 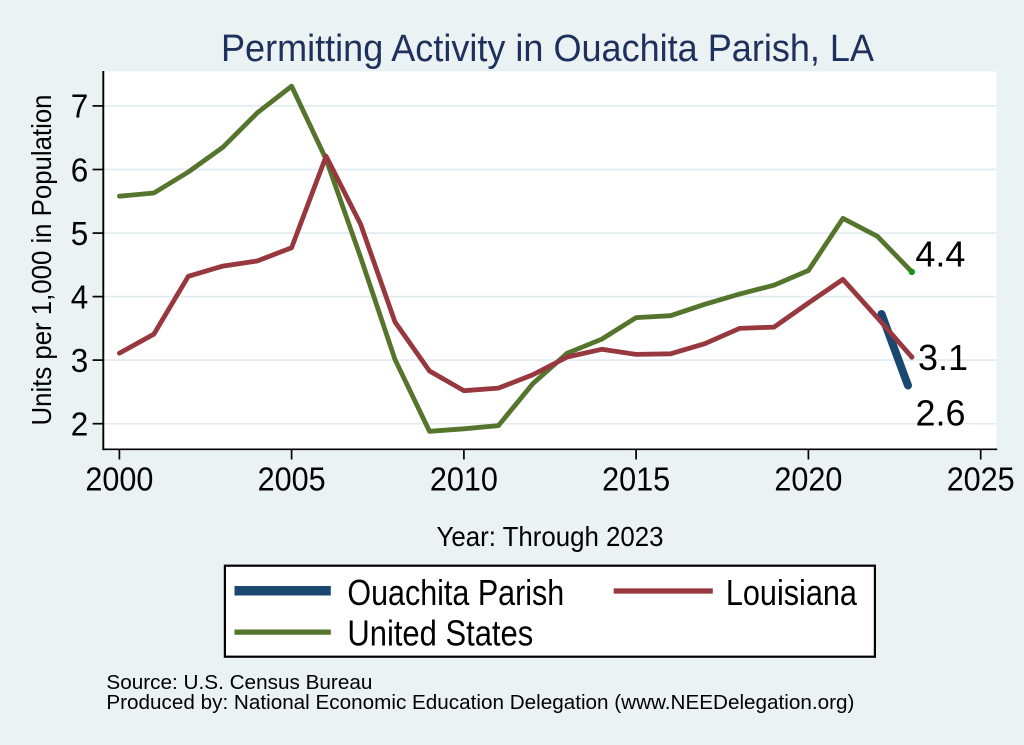 I want to click on svg-text: Source: U.S. Census Bureau, so click(x=239, y=682).